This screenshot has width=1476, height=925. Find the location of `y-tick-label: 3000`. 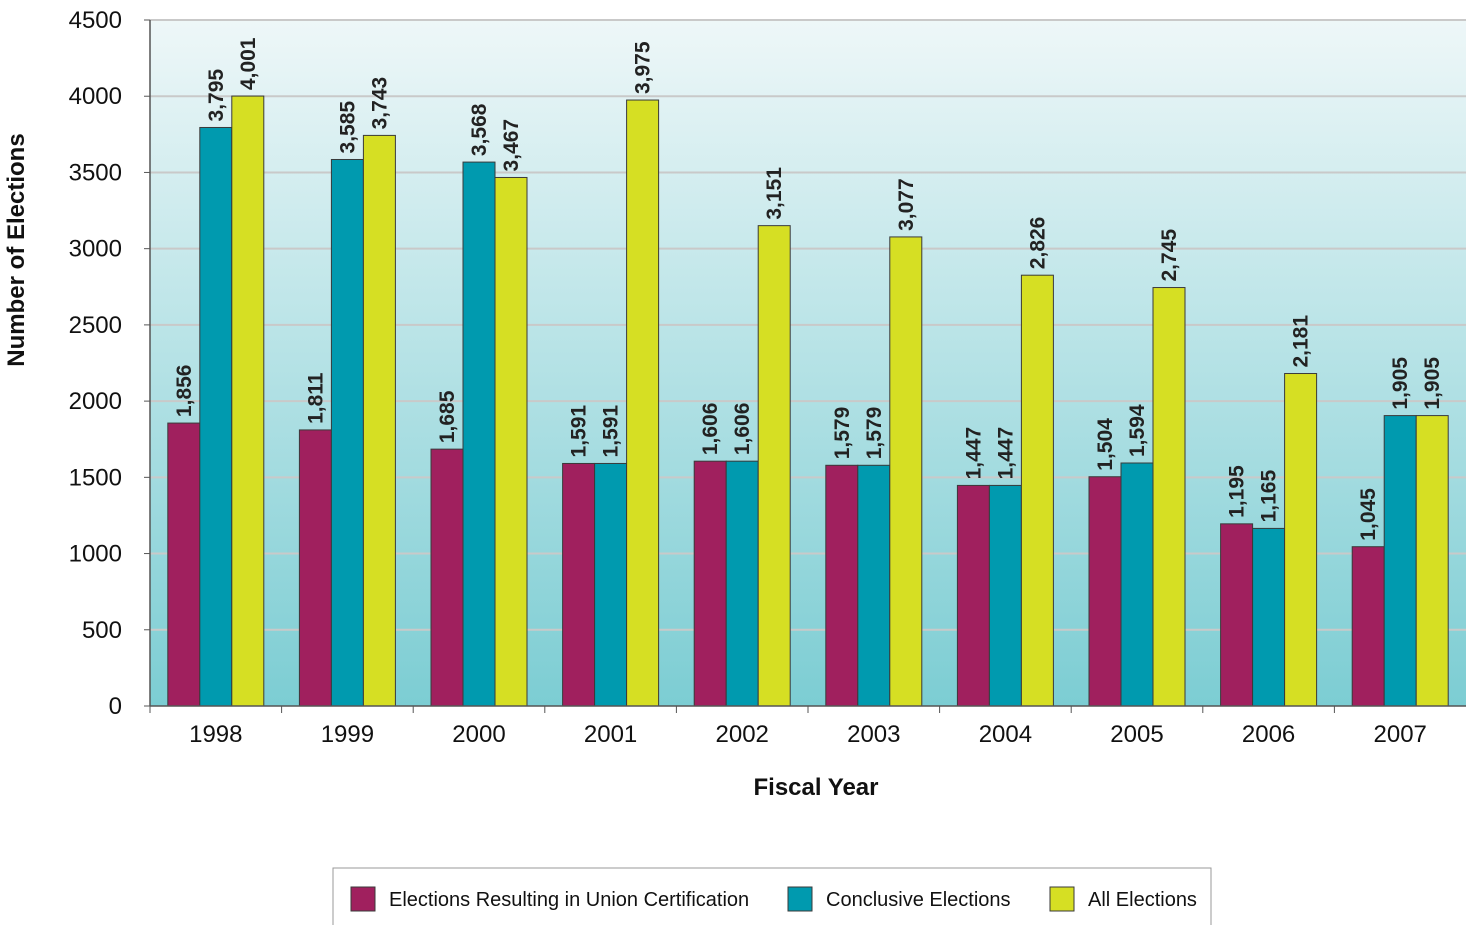

y-tick-label: 3000 is located at coordinates (95, 249).